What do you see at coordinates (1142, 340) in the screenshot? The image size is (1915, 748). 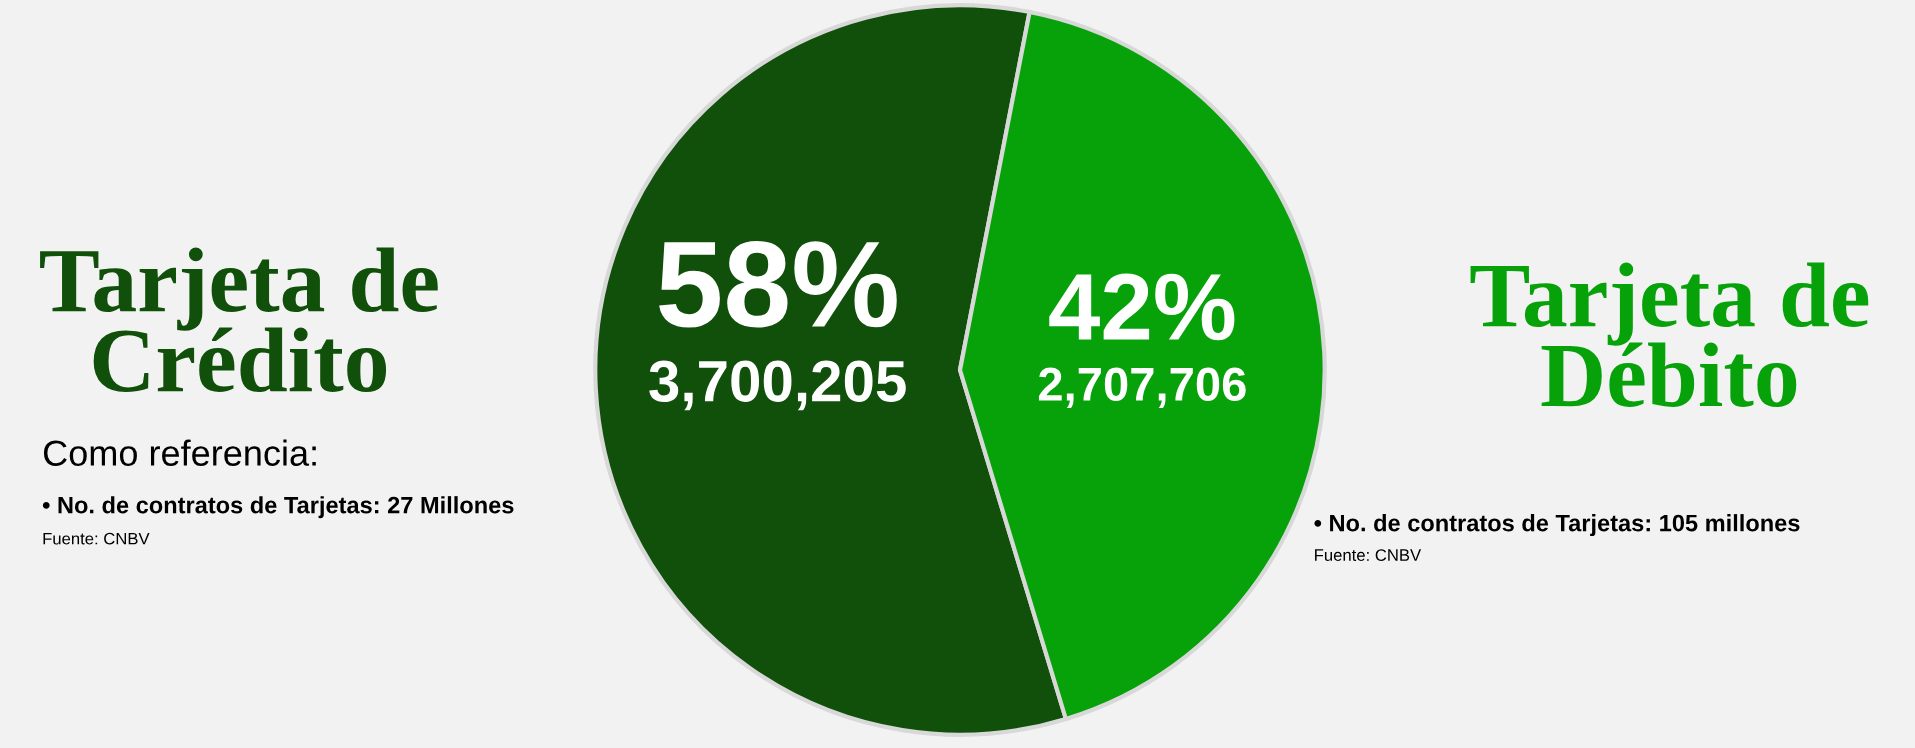 I see `data-label: 42% 2,707,706` at bounding box center [1142, 340].